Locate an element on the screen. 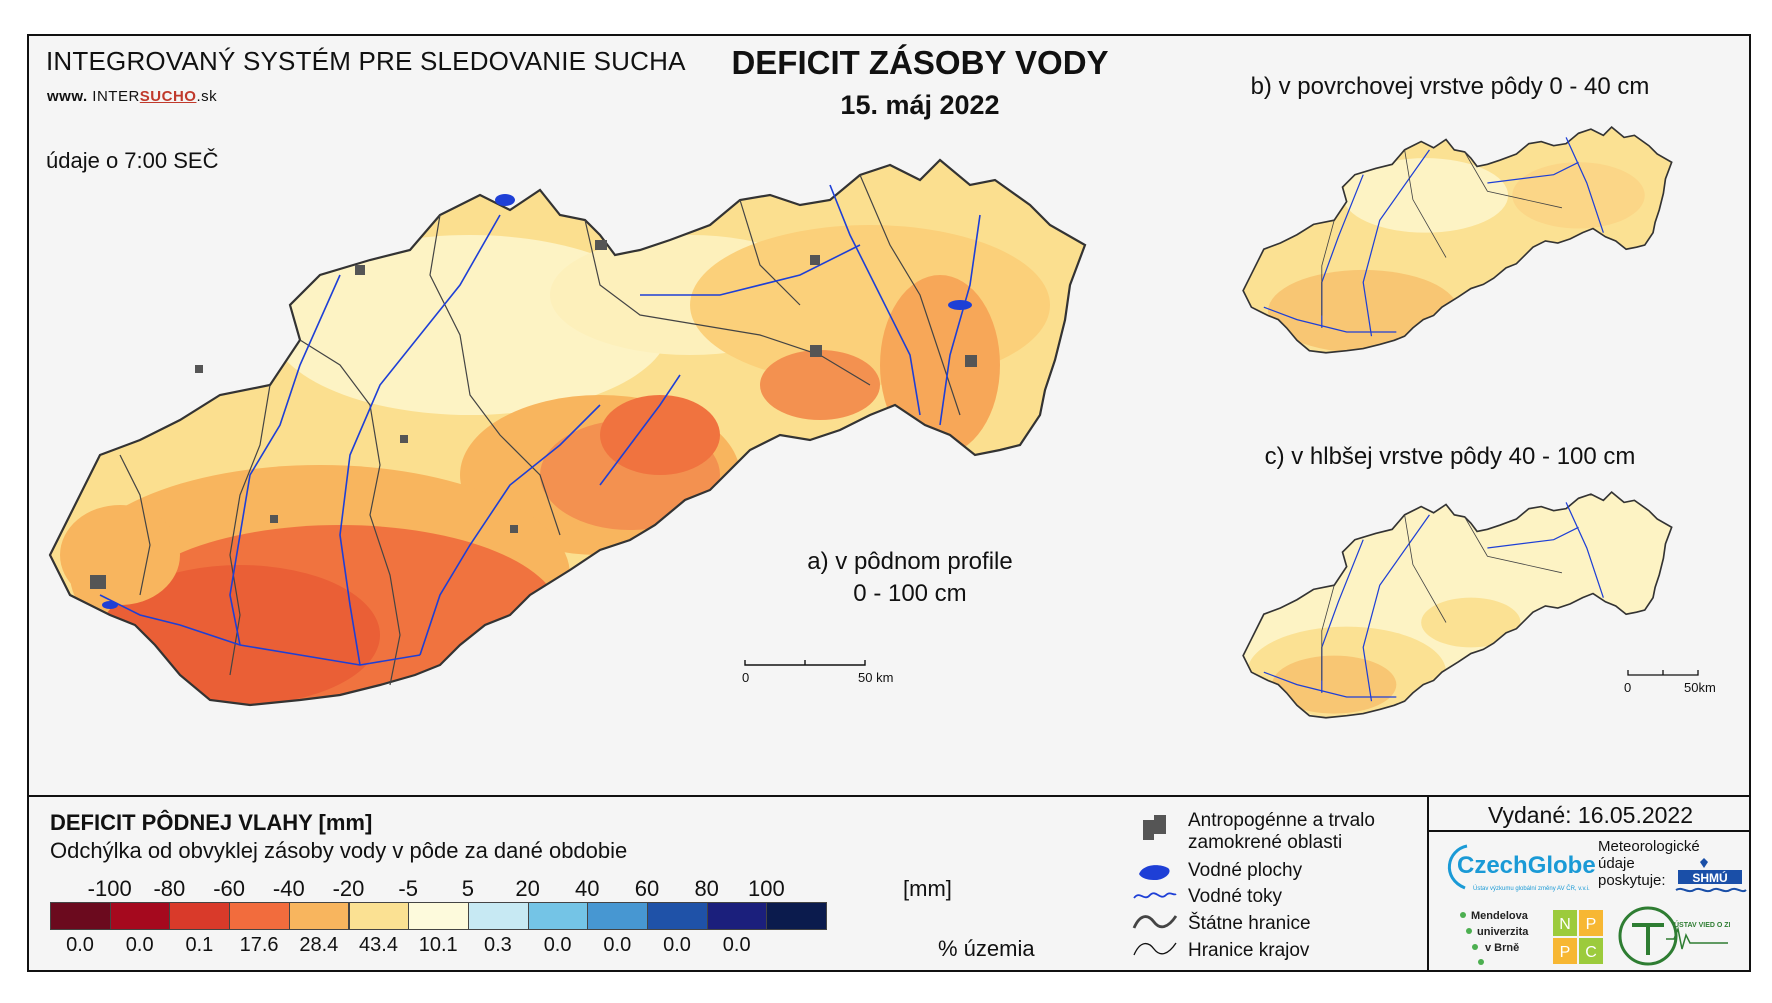  legend-break-label: 80 is located at coordinates (706, 888).